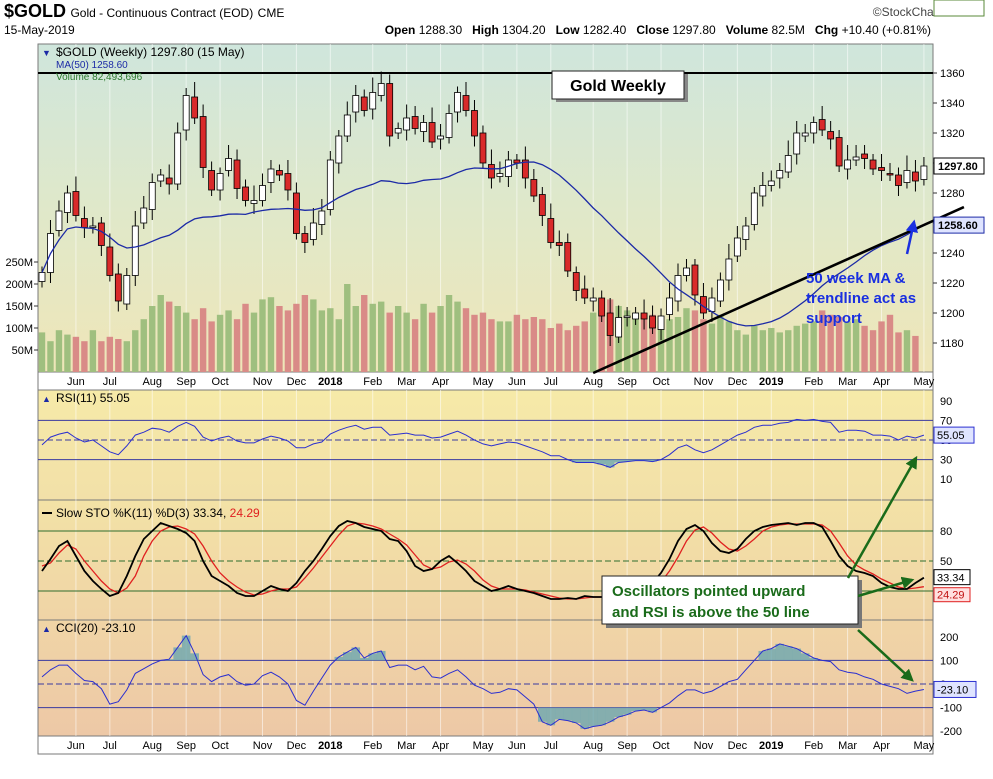 The height and width of the screenshot is (779, 993). What do you see at coordinates (485, 745) in the screenshot?
I see `x-axis-strip-bottom` at bounding box center [485, 745].